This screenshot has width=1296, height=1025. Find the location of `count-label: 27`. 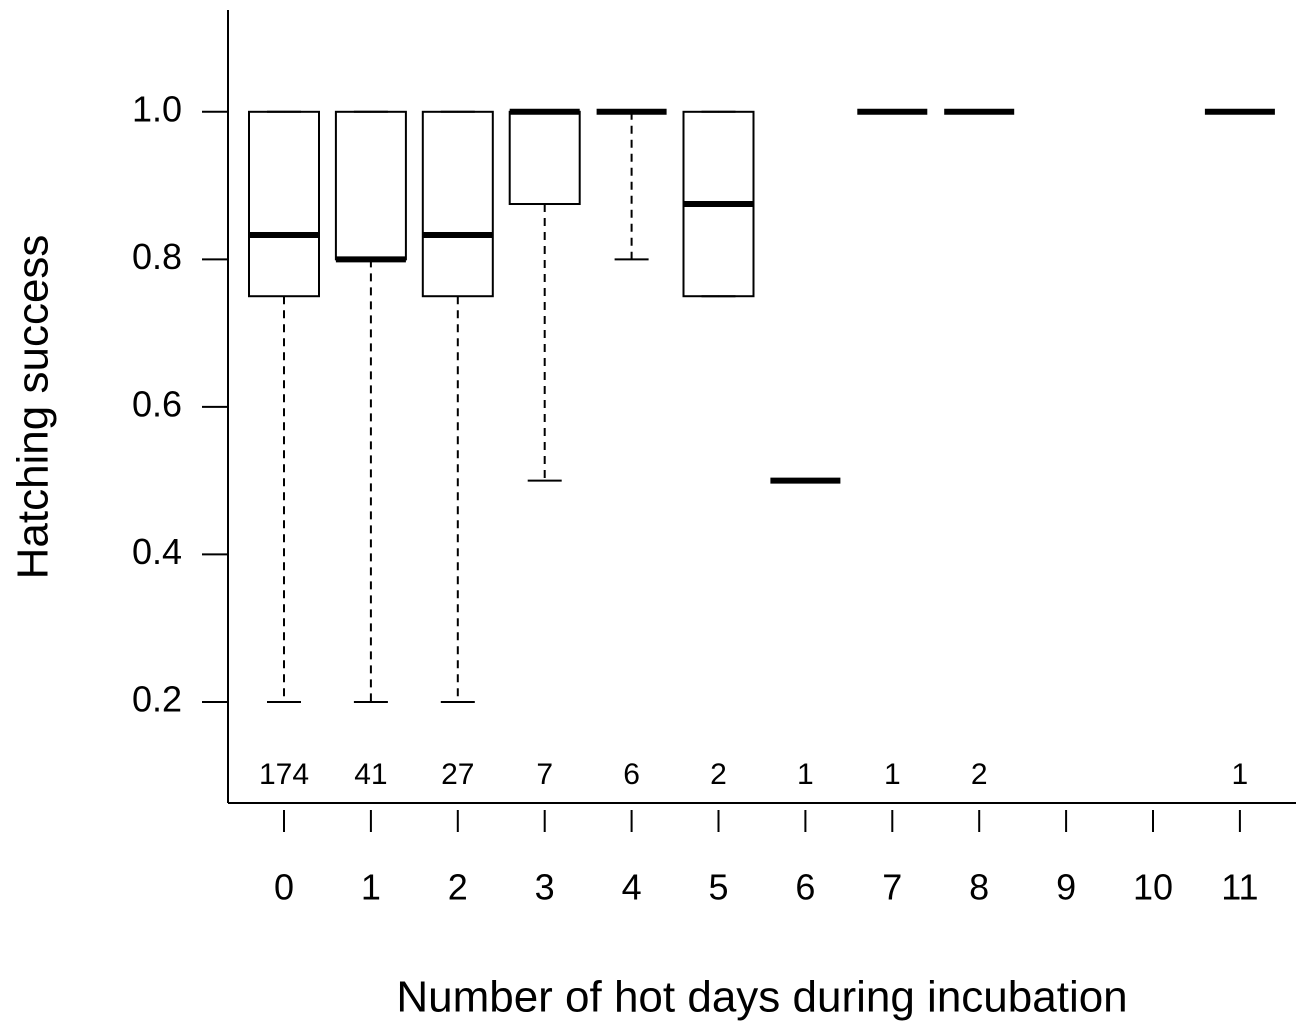

count-label: 27 is located at coordinates (457, 774).